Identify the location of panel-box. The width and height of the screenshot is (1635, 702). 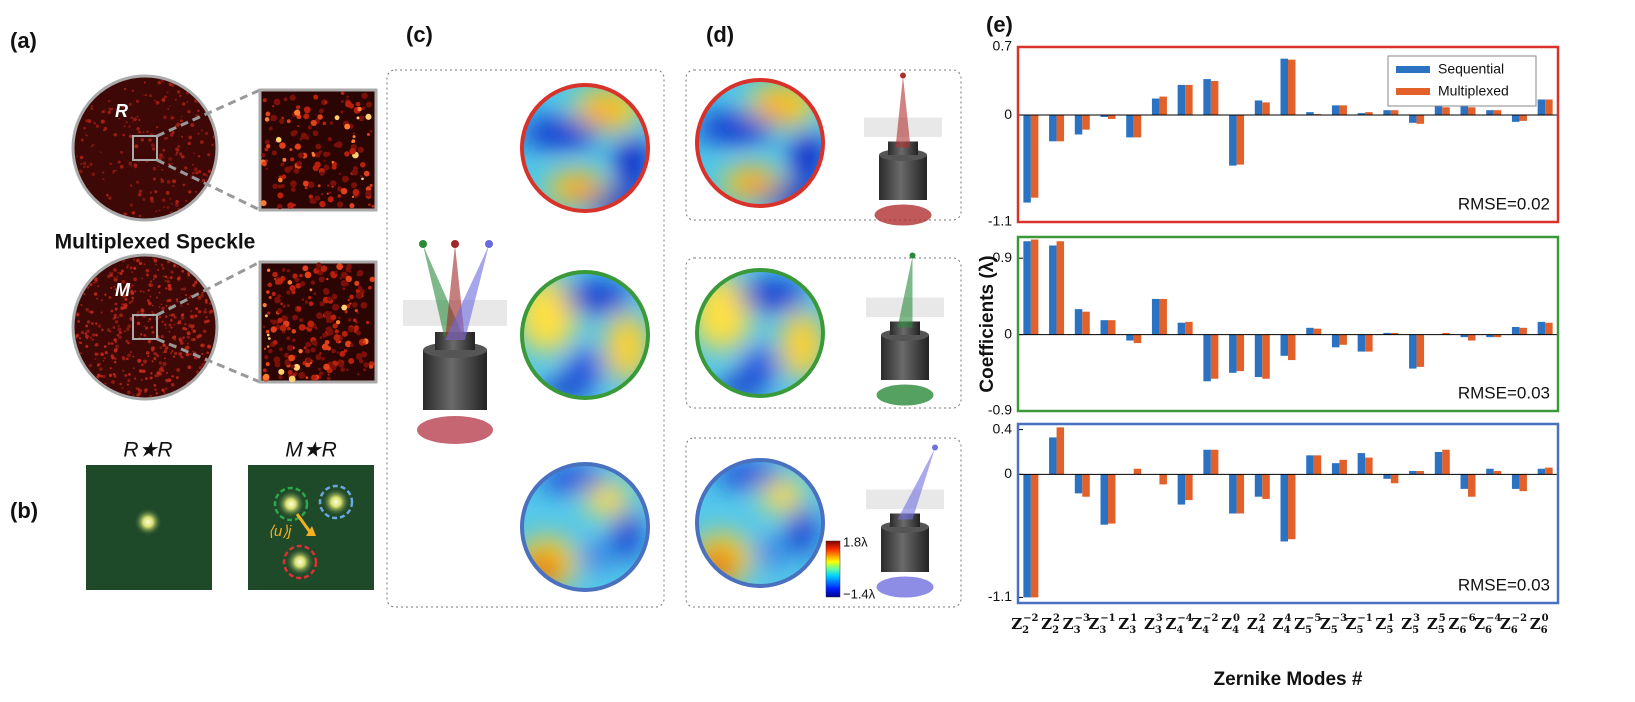
(823, 145).